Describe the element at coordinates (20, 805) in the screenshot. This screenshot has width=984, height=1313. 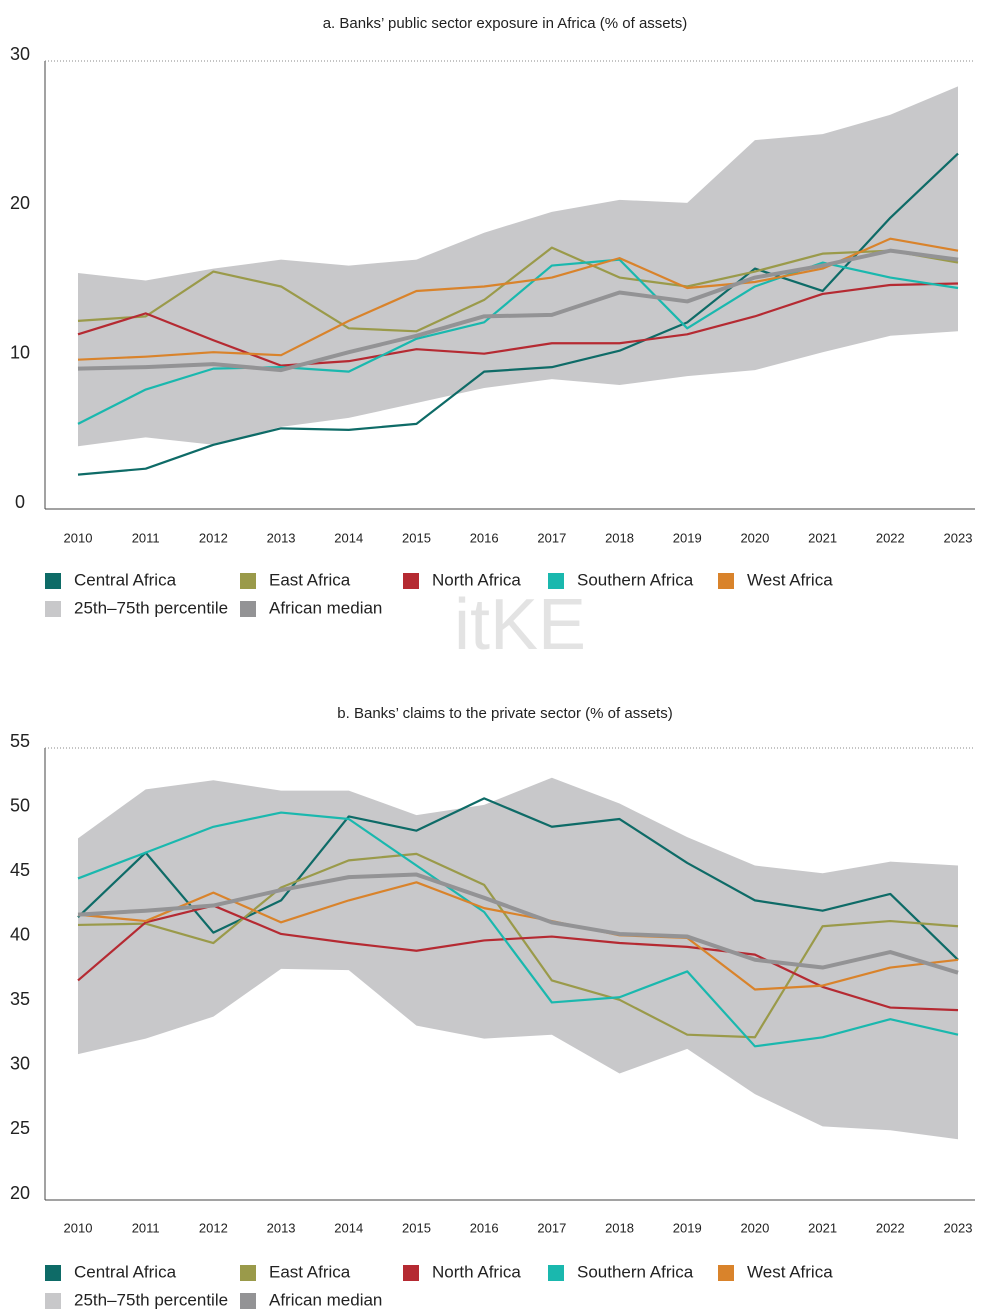
I see `y-tick-label: 50` at that location.